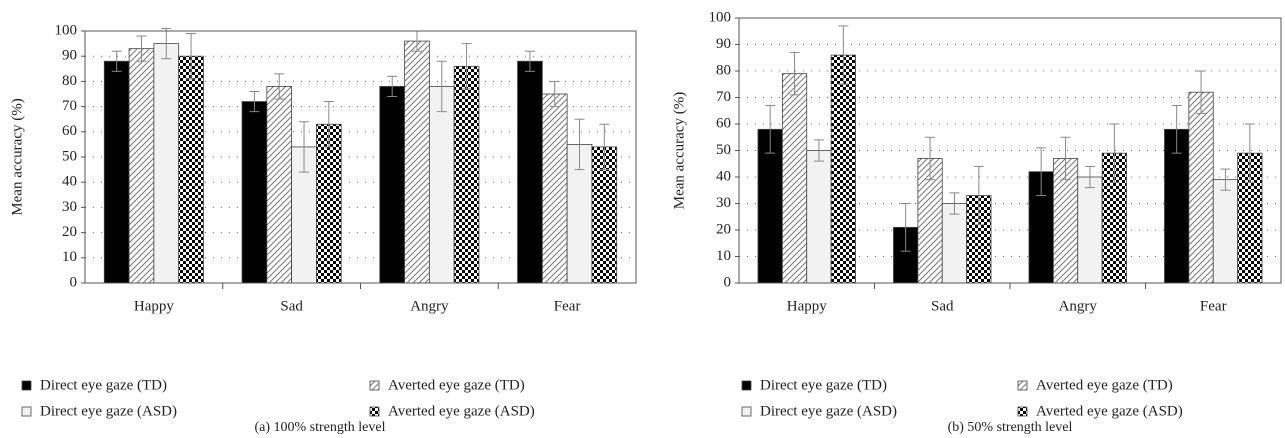 The height and width of the screenshot is (438, 1285). Describe the element at coordinates (1010, 427) in the screenshot. I see `caption: (b) 50% strength level` at that location.